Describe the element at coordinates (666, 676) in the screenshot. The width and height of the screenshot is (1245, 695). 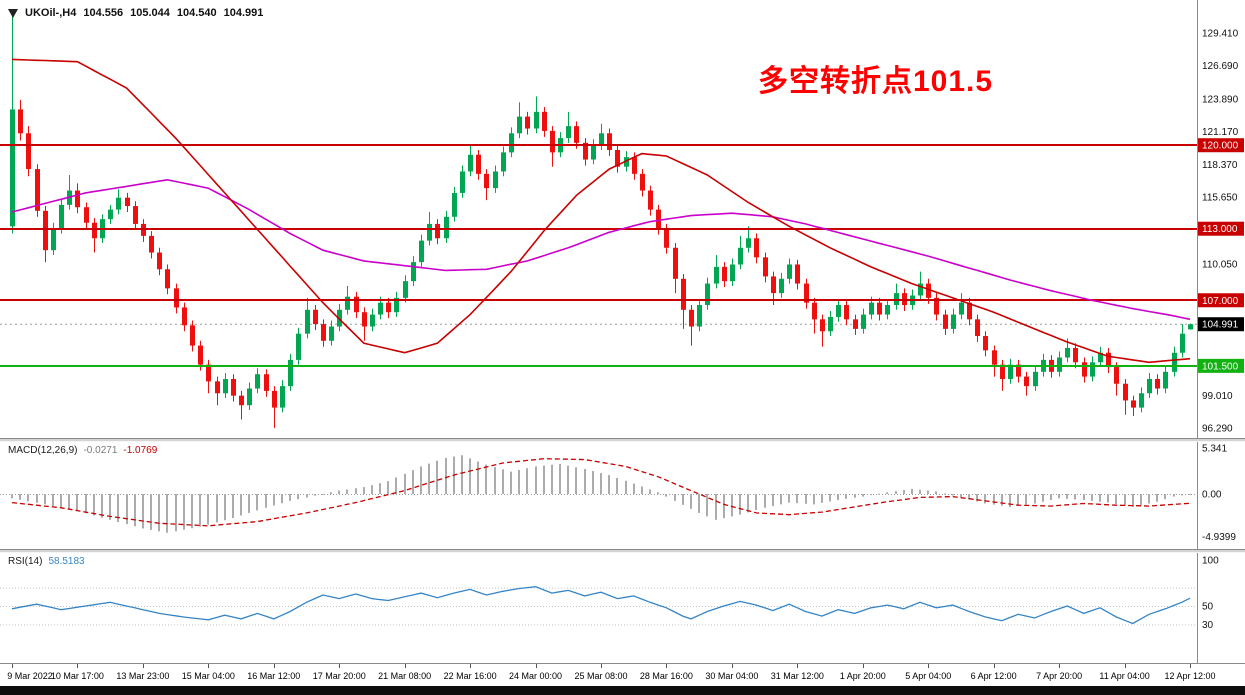
I see `time-label: 28 Mar 16:00` at that location.